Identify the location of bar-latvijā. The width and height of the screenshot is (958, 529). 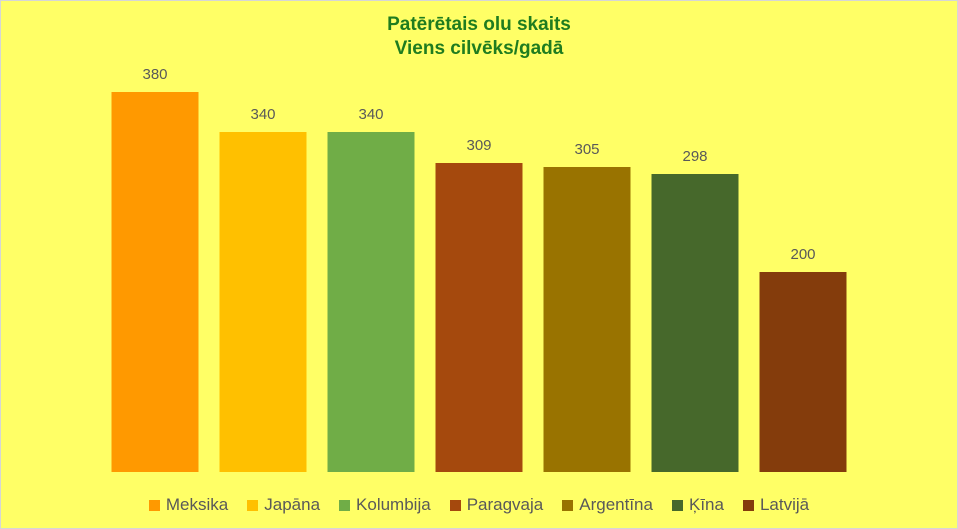
(803, 372).